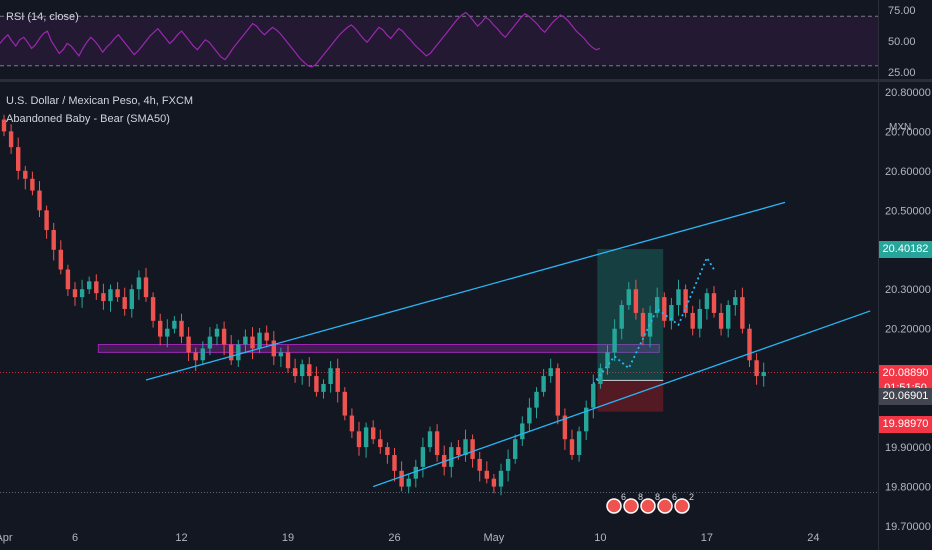 This screenshot has width=932, height=550. Describe the element at coordinates (300, 39) in the screenshot. I see `rsi-line` at that location.